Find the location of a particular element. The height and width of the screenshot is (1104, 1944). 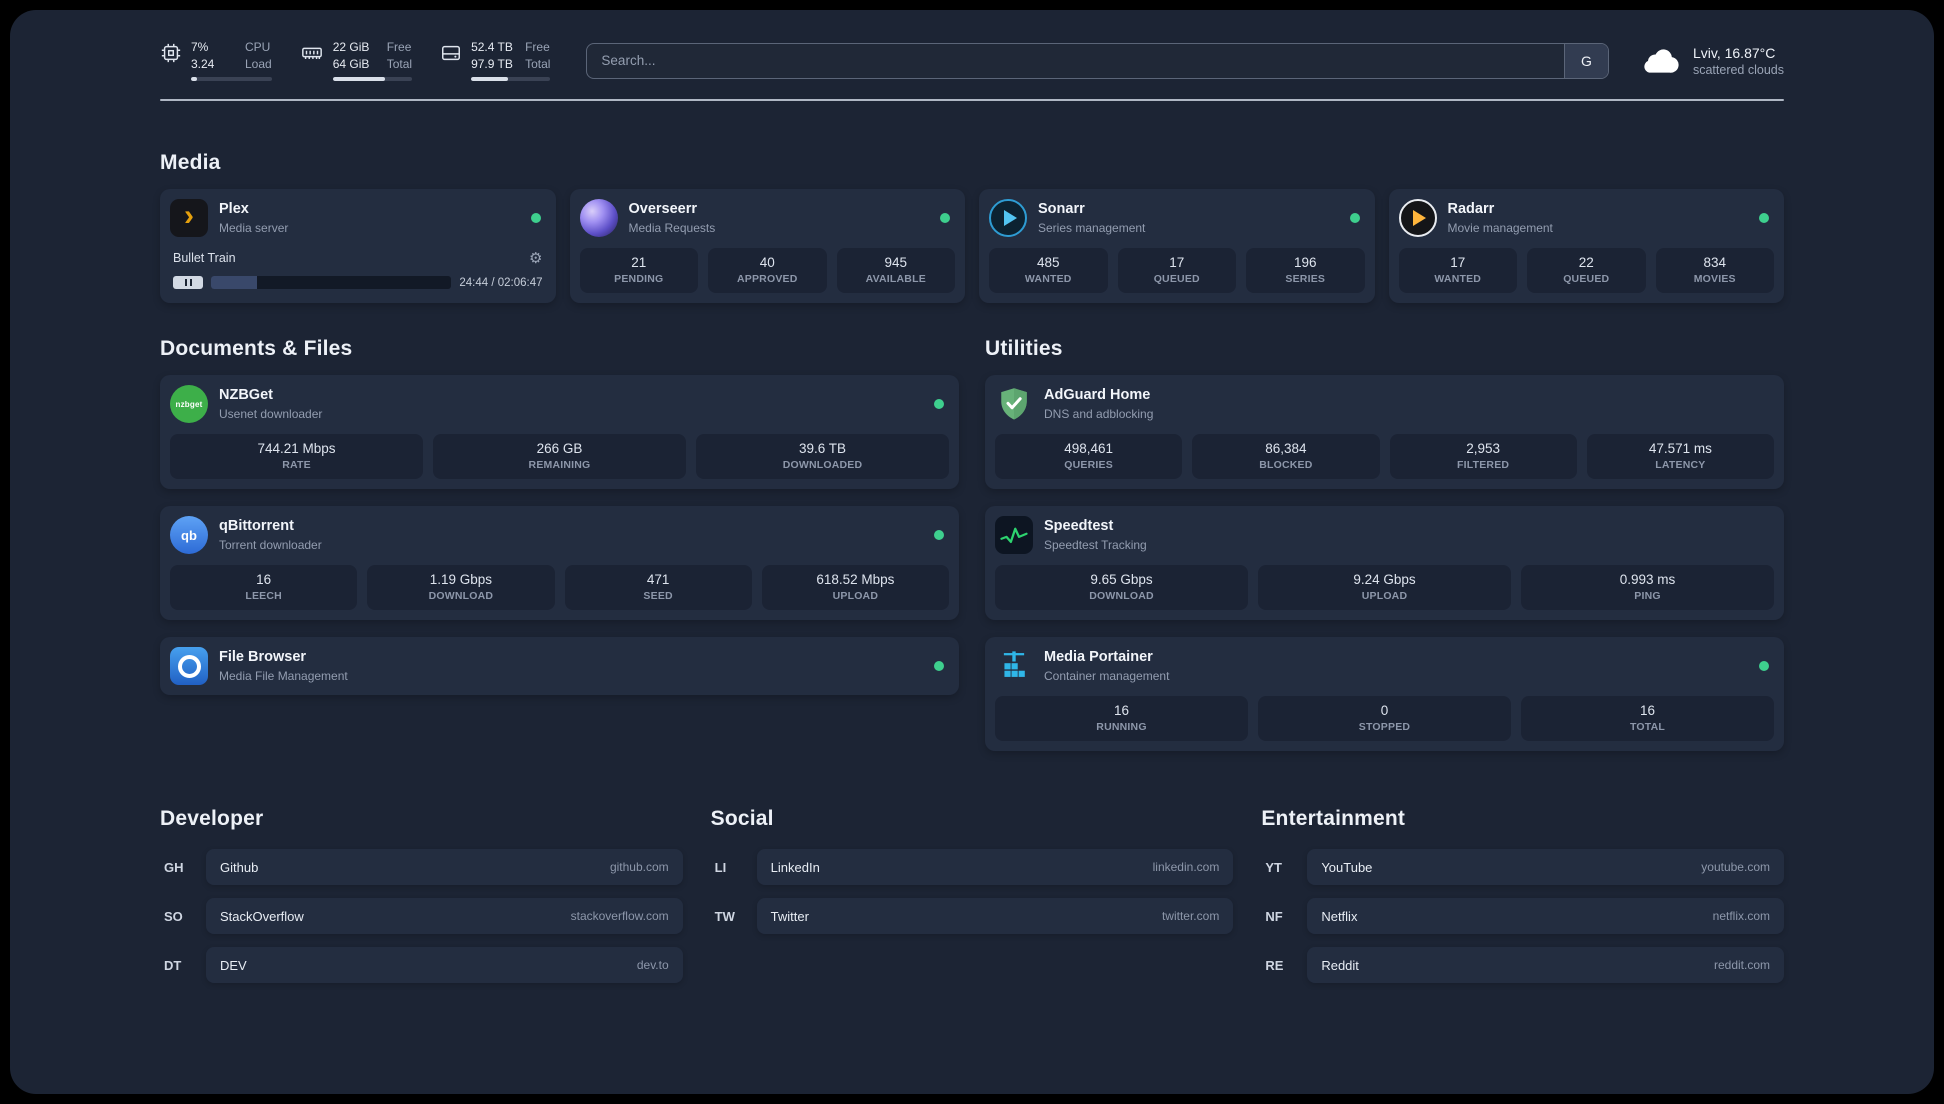

stat-download: 9.65 Gbps DOWNLOAD is located at coordinates (1121, 588).